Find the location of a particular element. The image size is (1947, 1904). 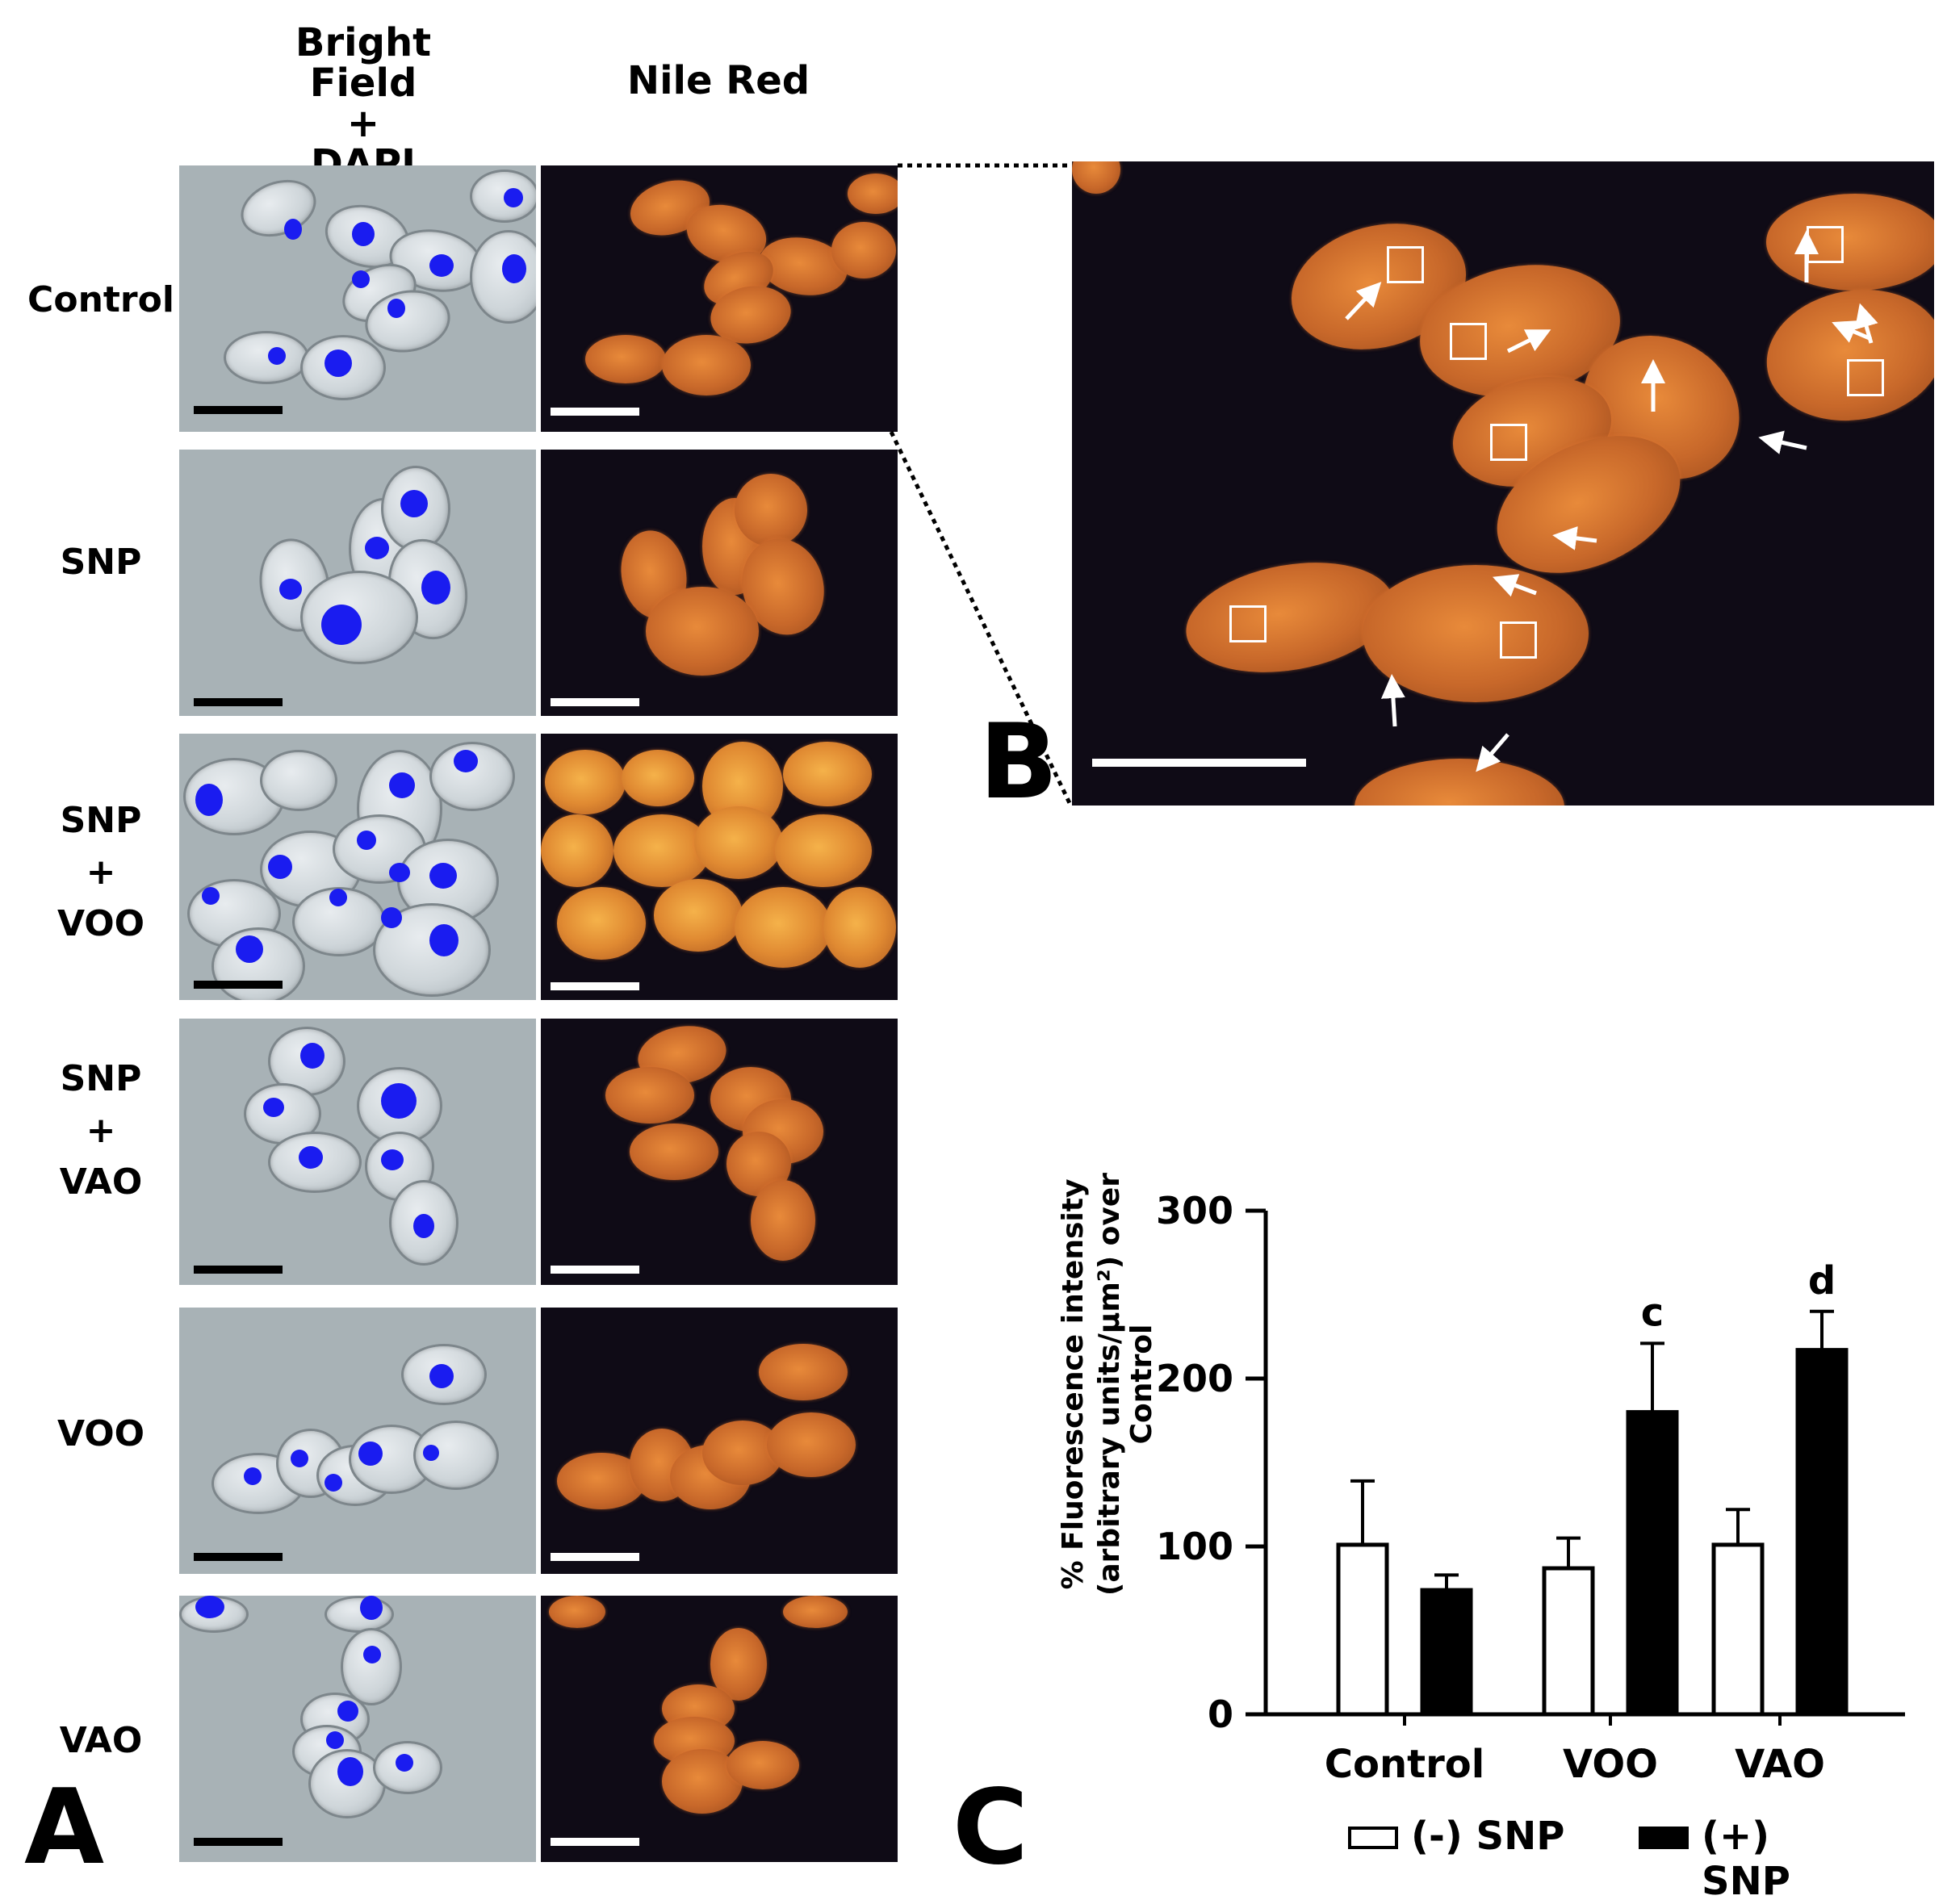

brightfield-image-control is located at coordinates (357, 298).